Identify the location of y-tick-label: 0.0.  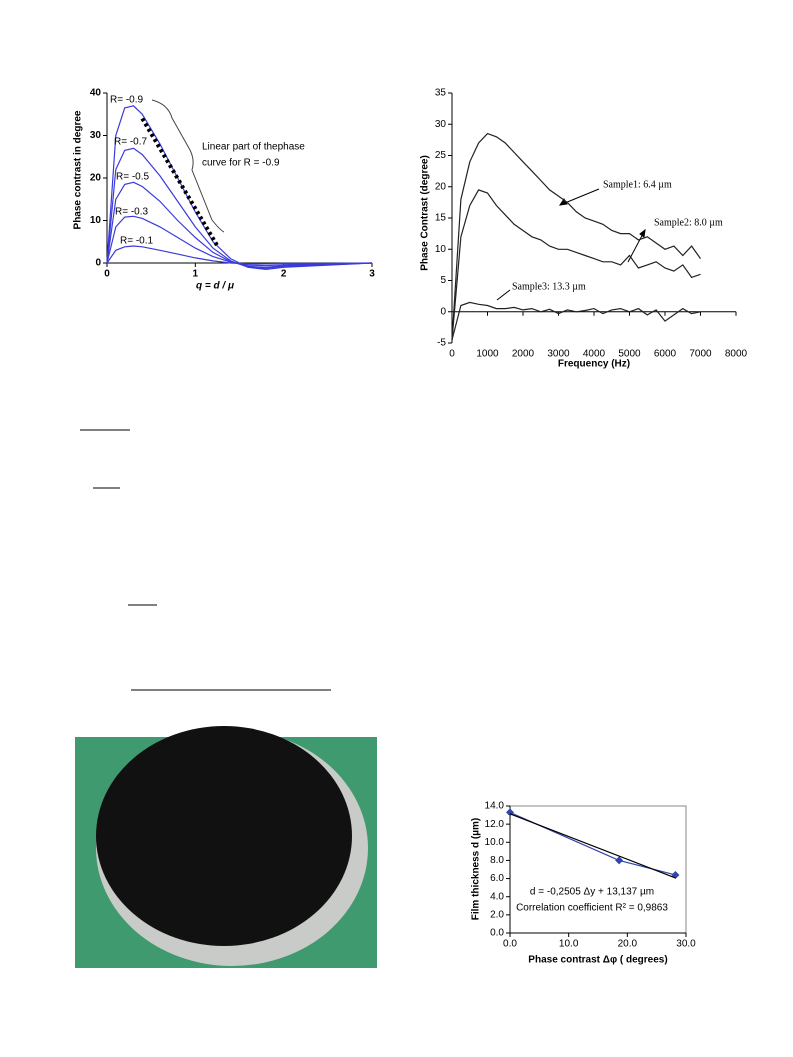
(497, 933).